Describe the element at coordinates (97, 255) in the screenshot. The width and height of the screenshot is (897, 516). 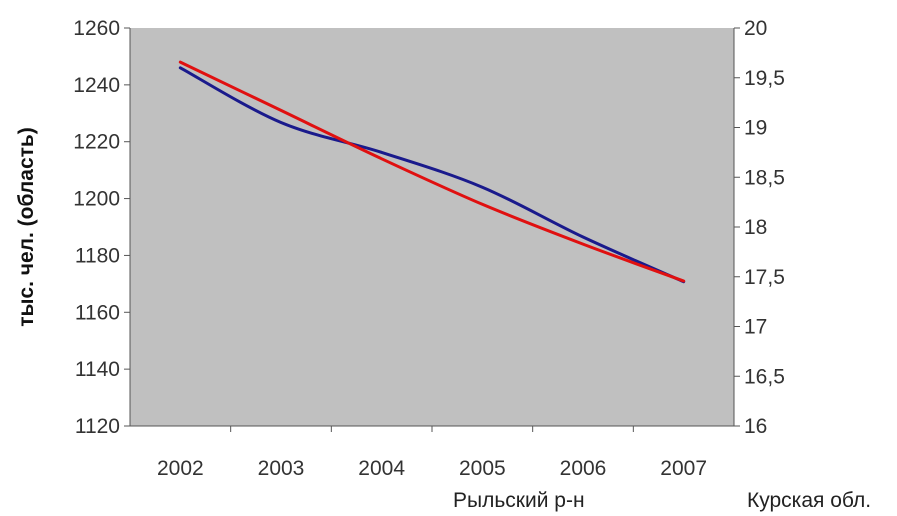
I see `left-tick-label: 1180` at that location.